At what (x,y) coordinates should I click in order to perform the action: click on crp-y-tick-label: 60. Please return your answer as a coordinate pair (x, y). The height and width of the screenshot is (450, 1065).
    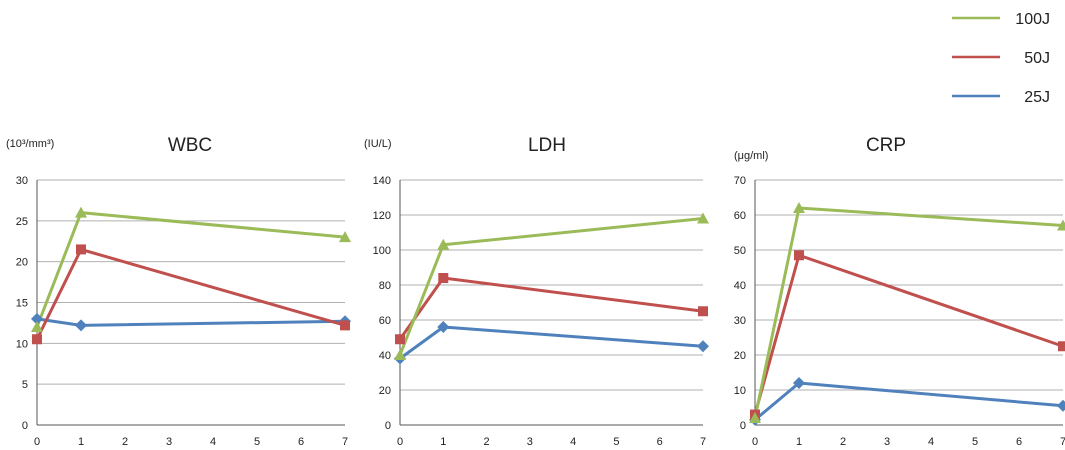
    Looking at the image, I should click on (740, 216).